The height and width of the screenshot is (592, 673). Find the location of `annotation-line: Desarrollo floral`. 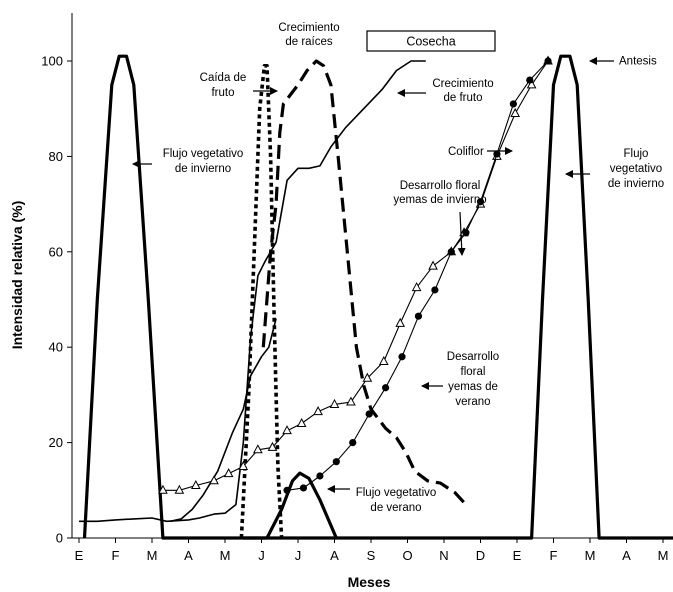

annotation-line: Desarrollo floral is located at coordinates (440, 186).